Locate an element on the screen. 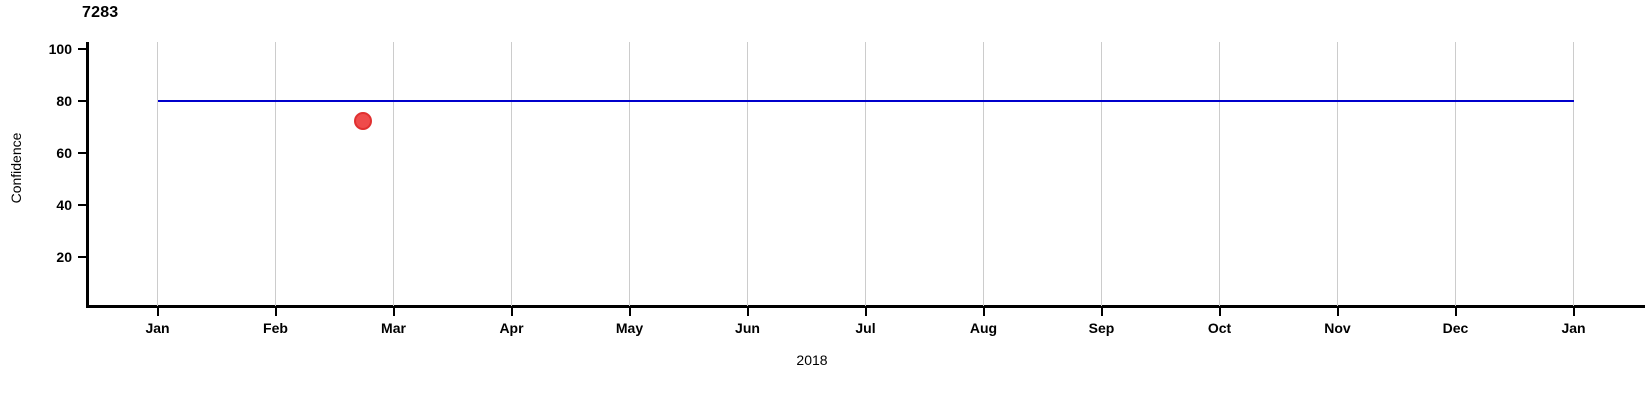 The width and height of the screenshot is (1650, 400). x-tick-label-jan-0: Jan is located at coordinates (157, 328).